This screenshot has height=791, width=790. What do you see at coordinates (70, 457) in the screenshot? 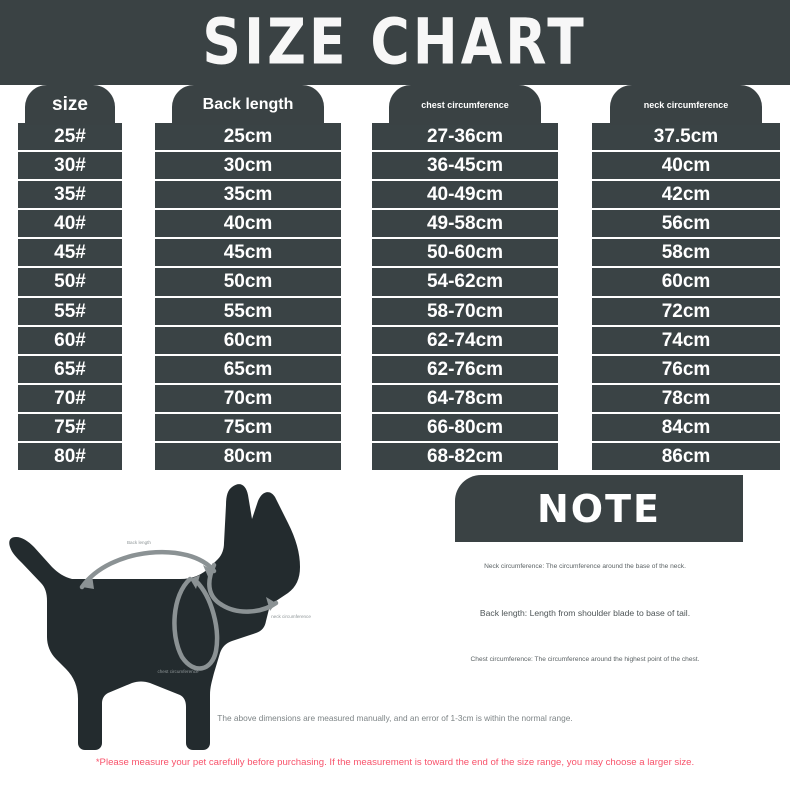
I see `table-cell: 80#` at bounding box center [70, 457].